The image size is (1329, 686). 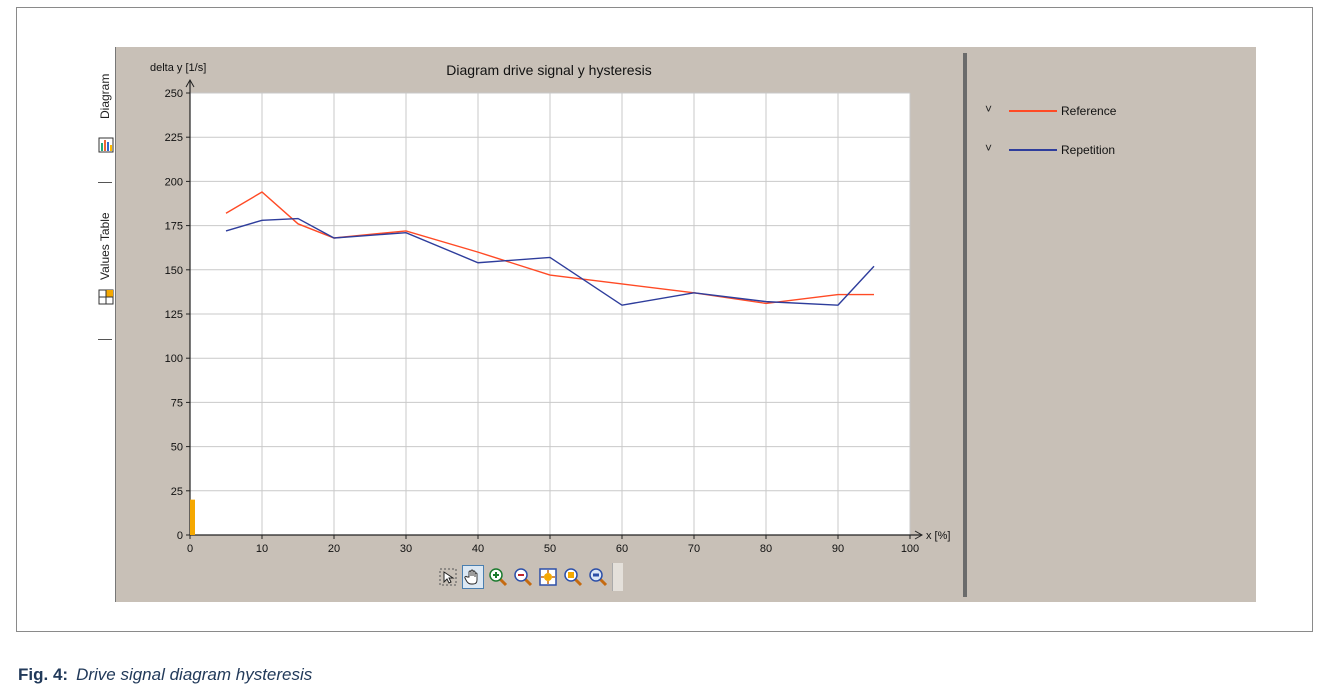 I want to click on y-axis-label: delta y [1/s], so click(x=178, y=68).